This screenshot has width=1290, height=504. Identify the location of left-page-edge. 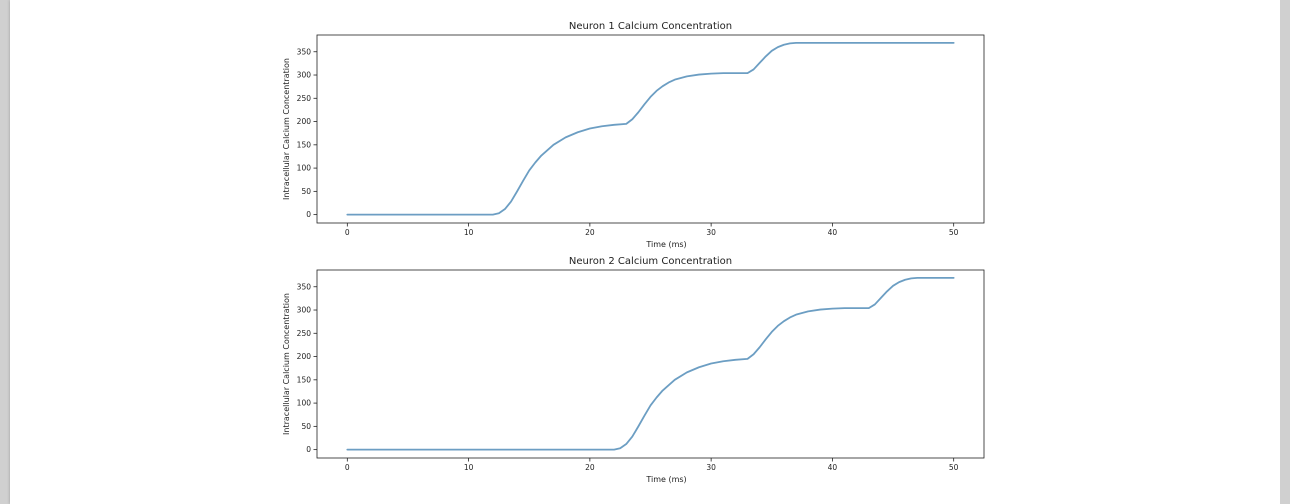
(5, 252).